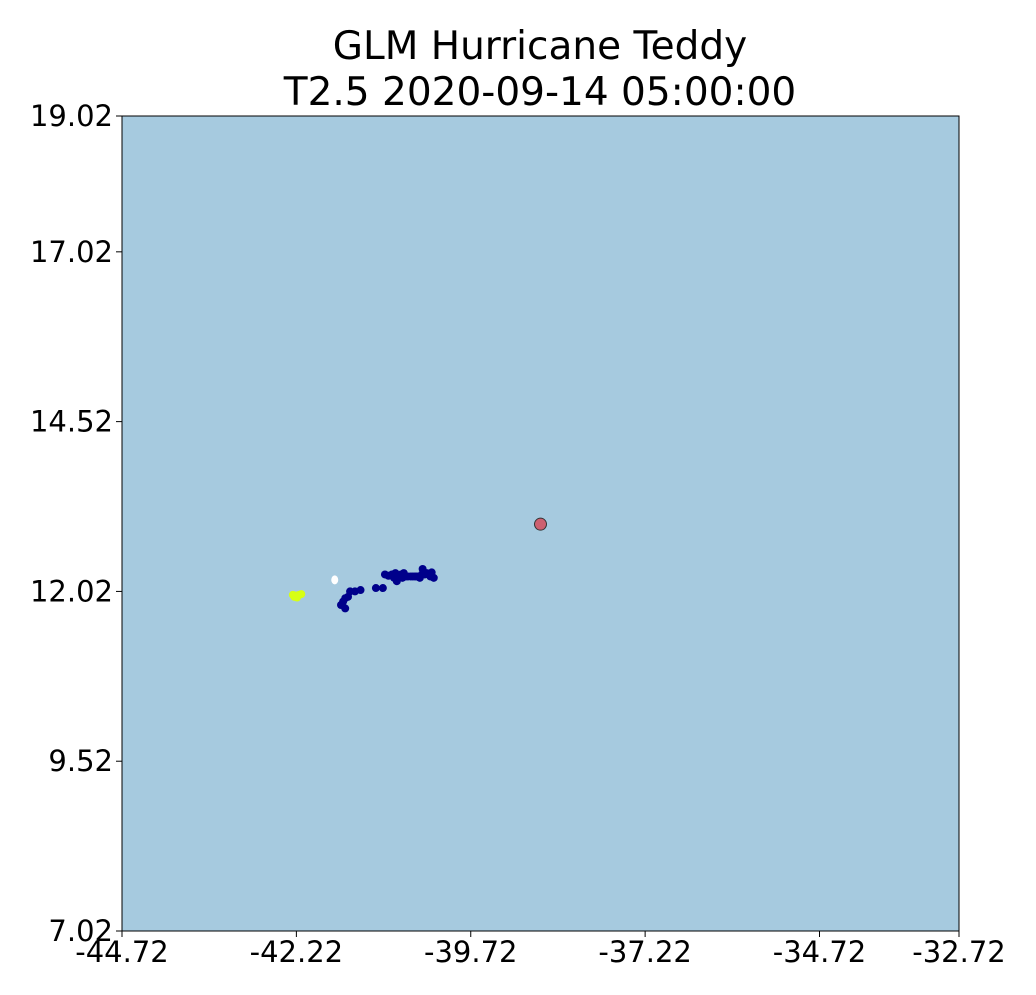 The height and width of the screenshot is (995, 1036). Describe the element at coordinates (80, 761) in the screenshot. I see `y-tick-label: 9.52` at that location.